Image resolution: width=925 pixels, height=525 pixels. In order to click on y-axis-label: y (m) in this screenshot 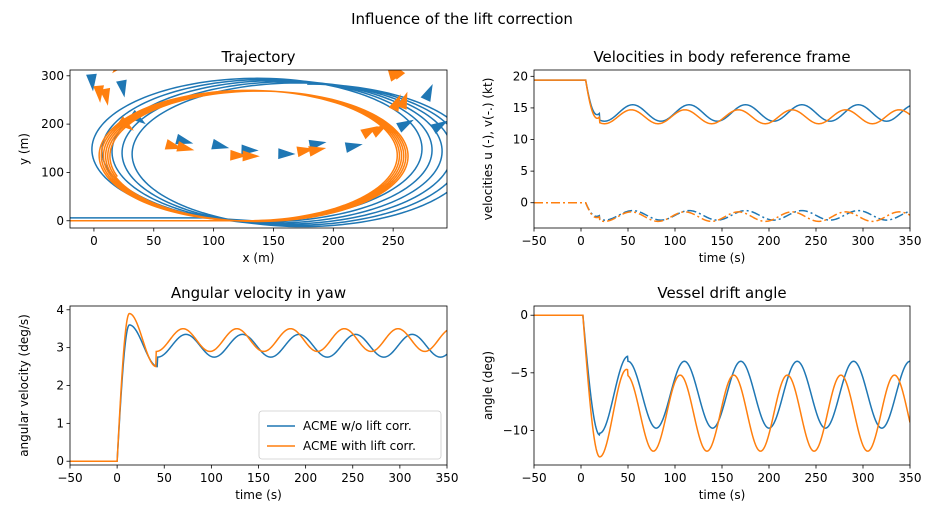, I will do `click(24, 149)`.